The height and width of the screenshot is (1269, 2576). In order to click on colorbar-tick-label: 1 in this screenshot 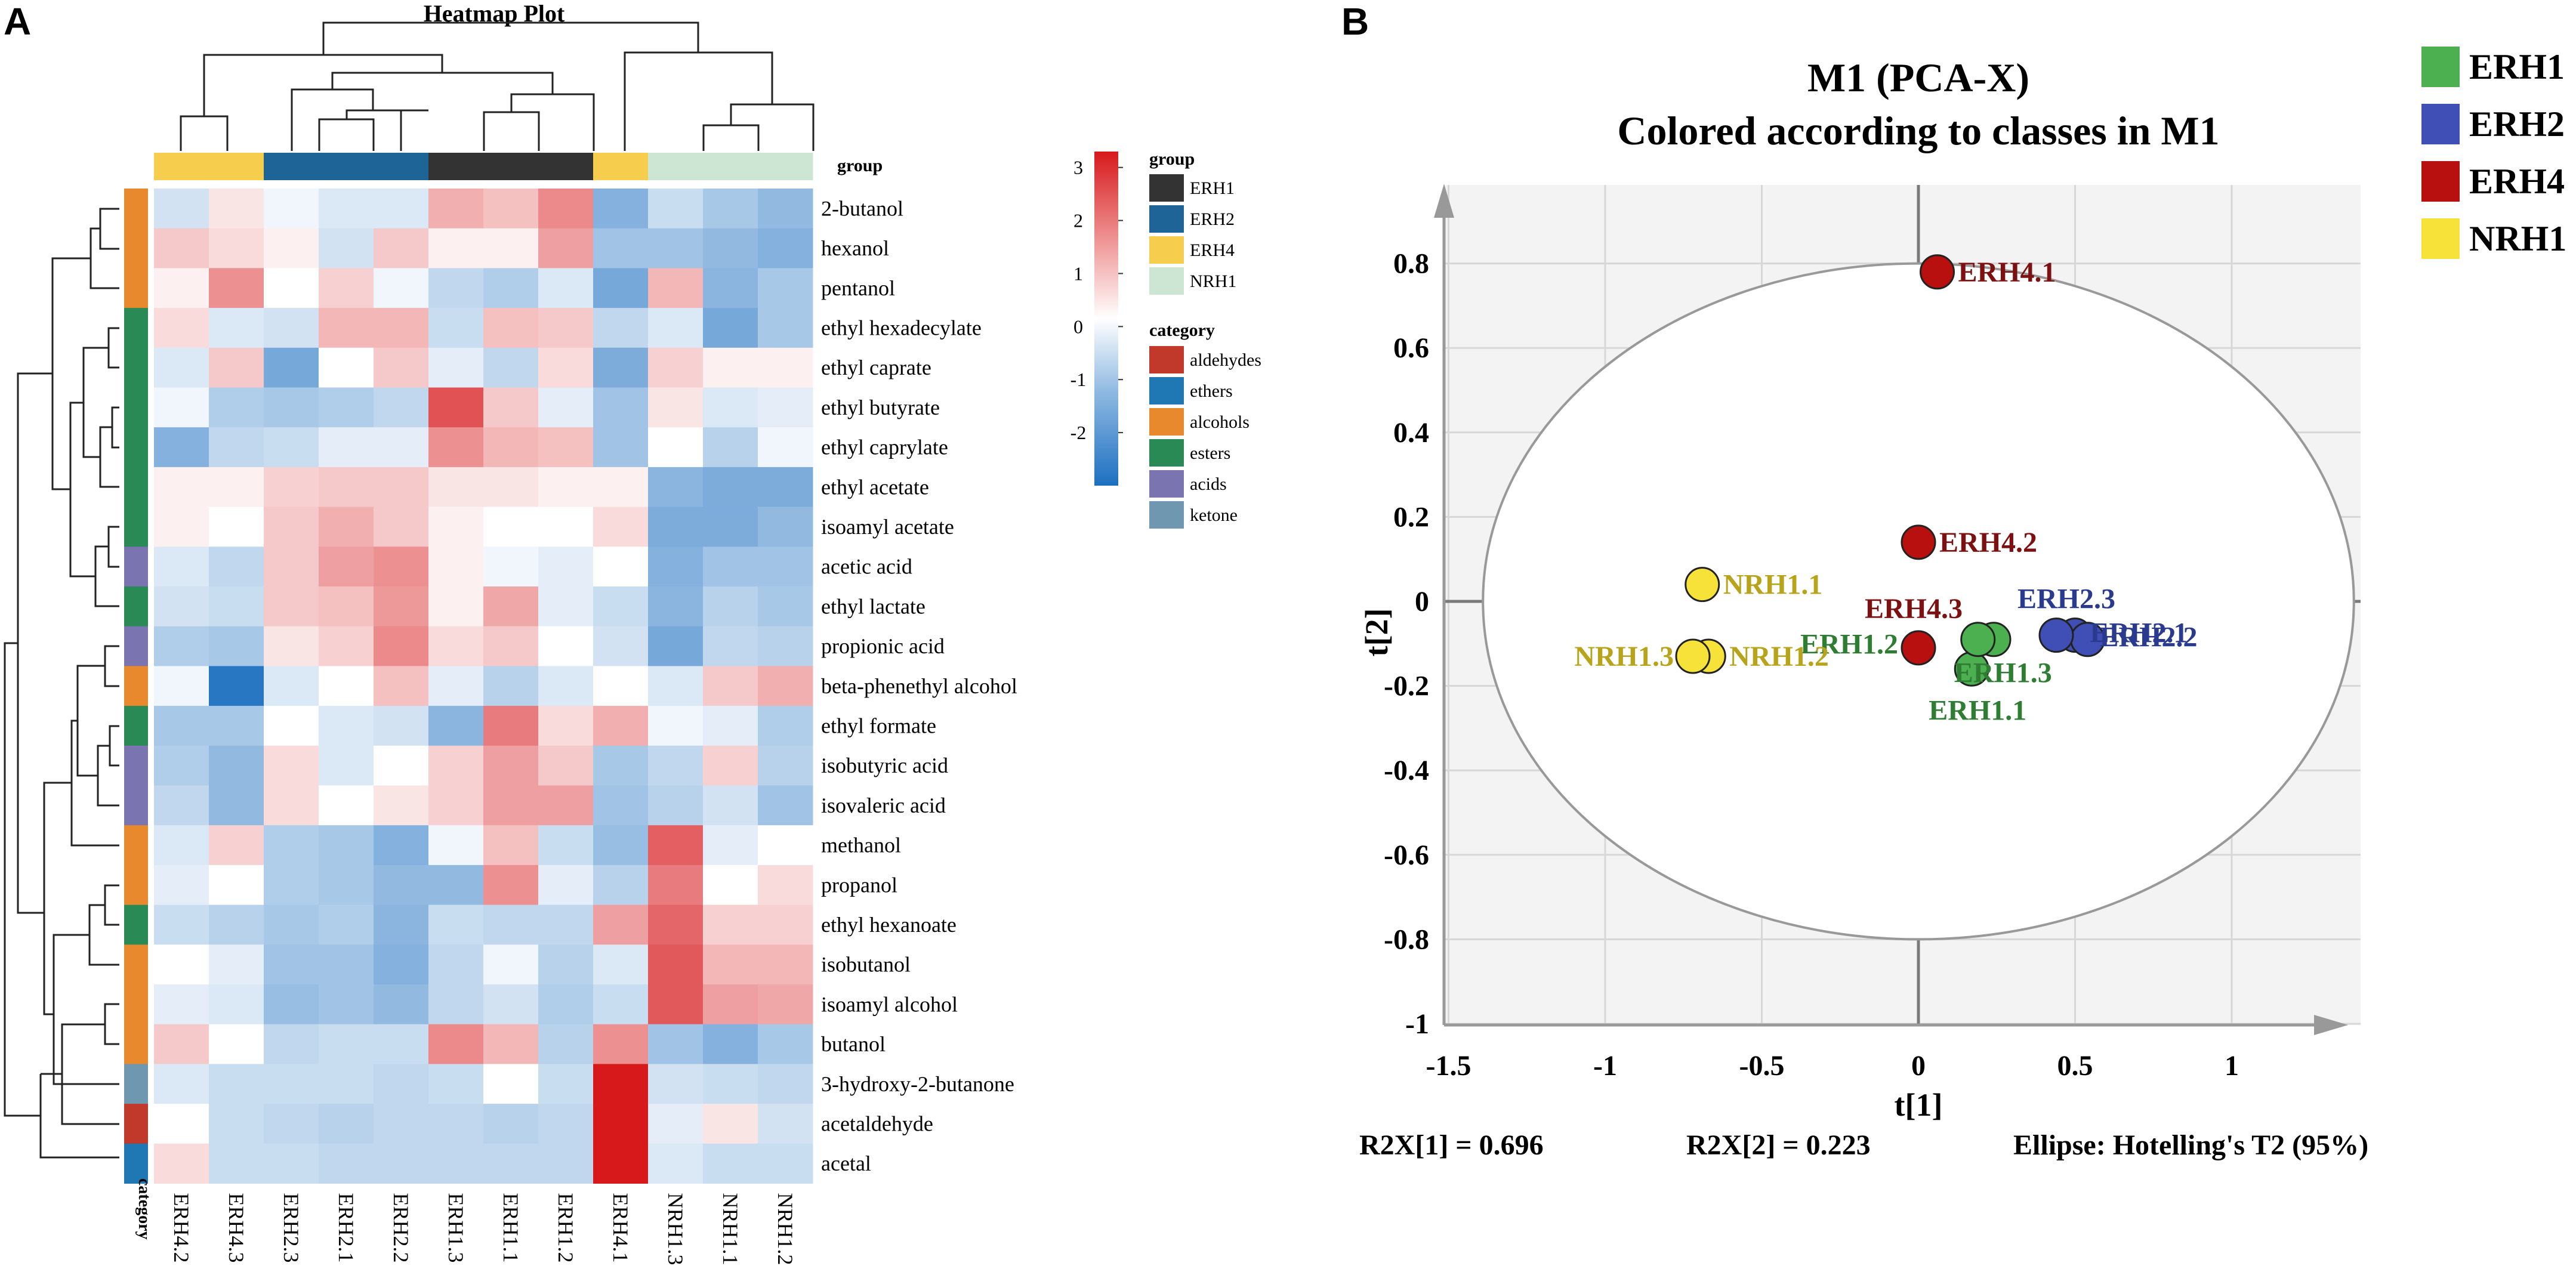, I will do `click(1078, 273)`.